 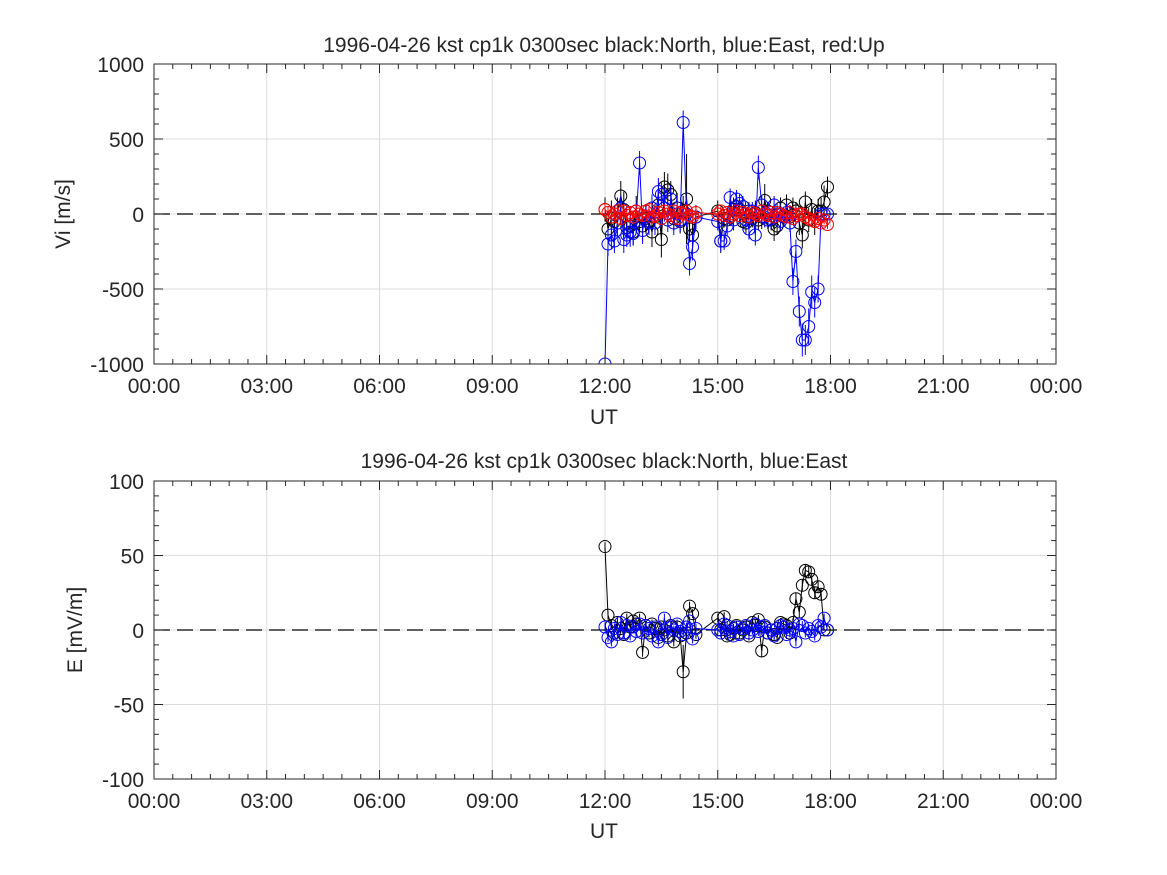 I want to click on electric-field-y-axis-label: E [mV/m], so click(x=75, y=630).